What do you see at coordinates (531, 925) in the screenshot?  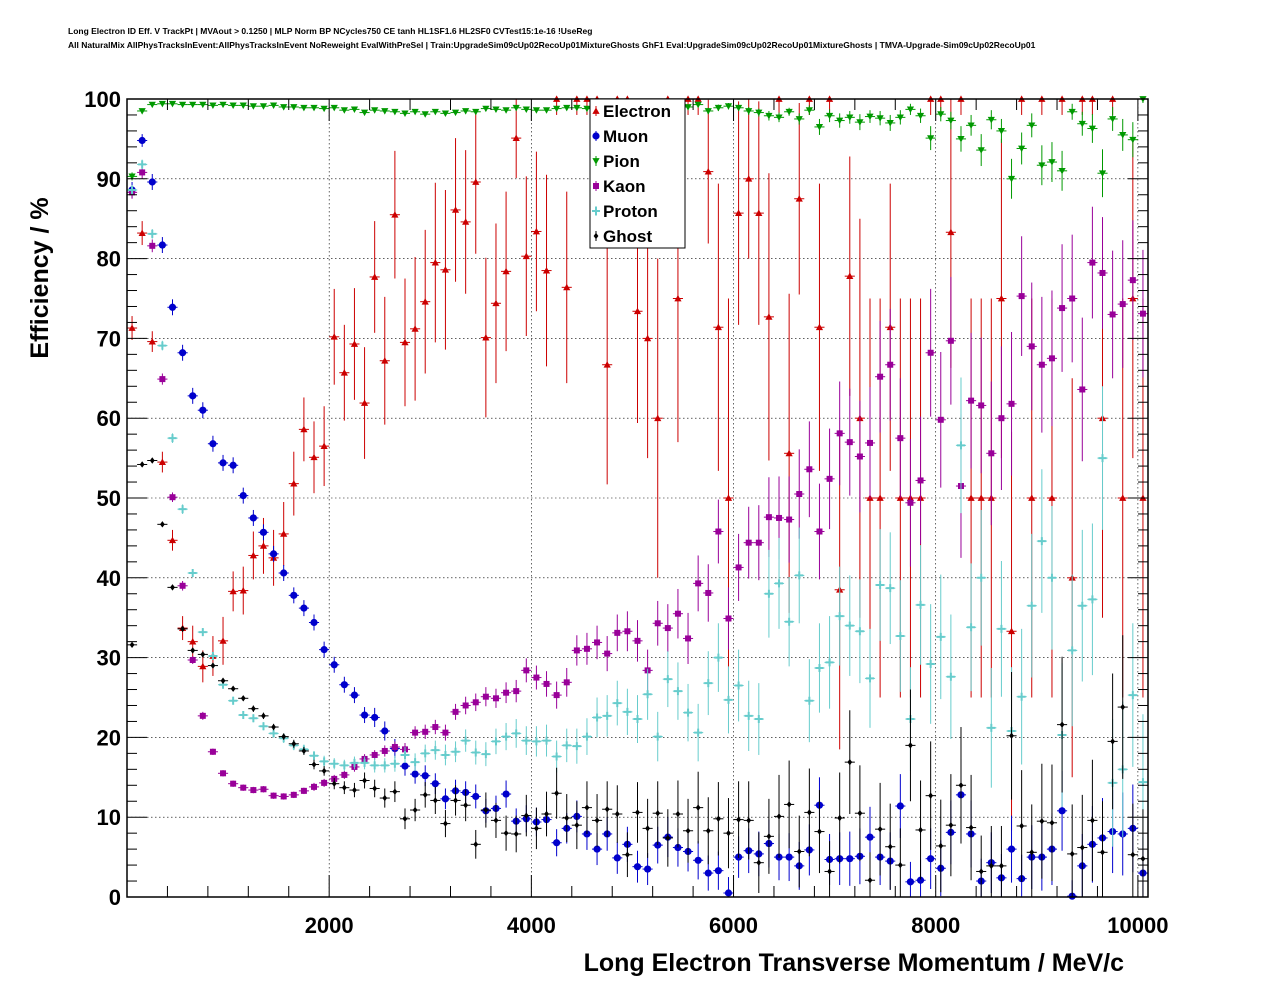 I see `x-tick-label: 4000` at bounding box center [531, 925].